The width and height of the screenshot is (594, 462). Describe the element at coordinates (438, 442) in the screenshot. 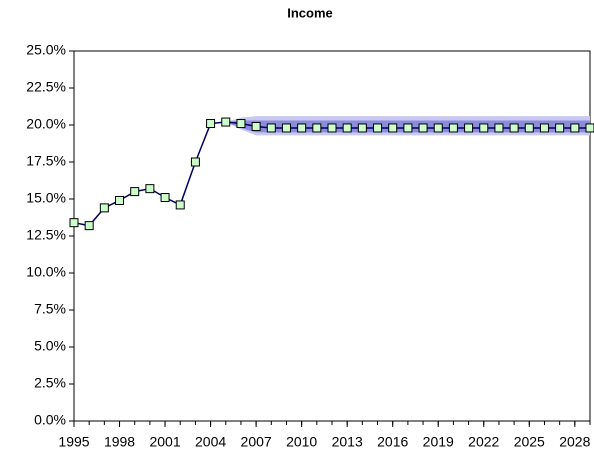

I see `x-tick-label: 2019` at that location.